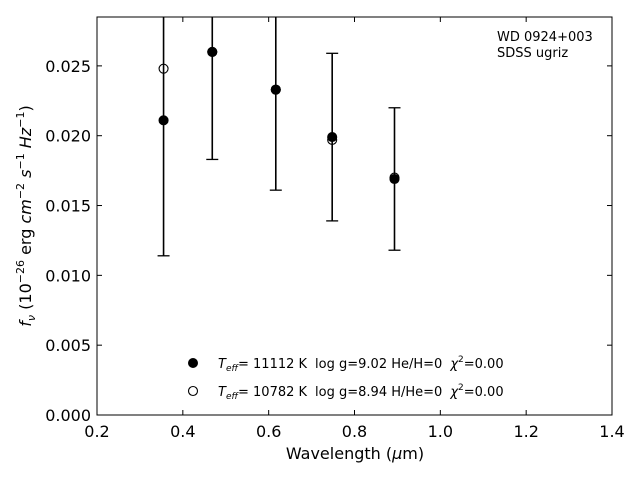  What do you see at coordinates (68, 345) in the screenshot?
I see `y-tick-label: 0.005` at bounding box center [68, 345].